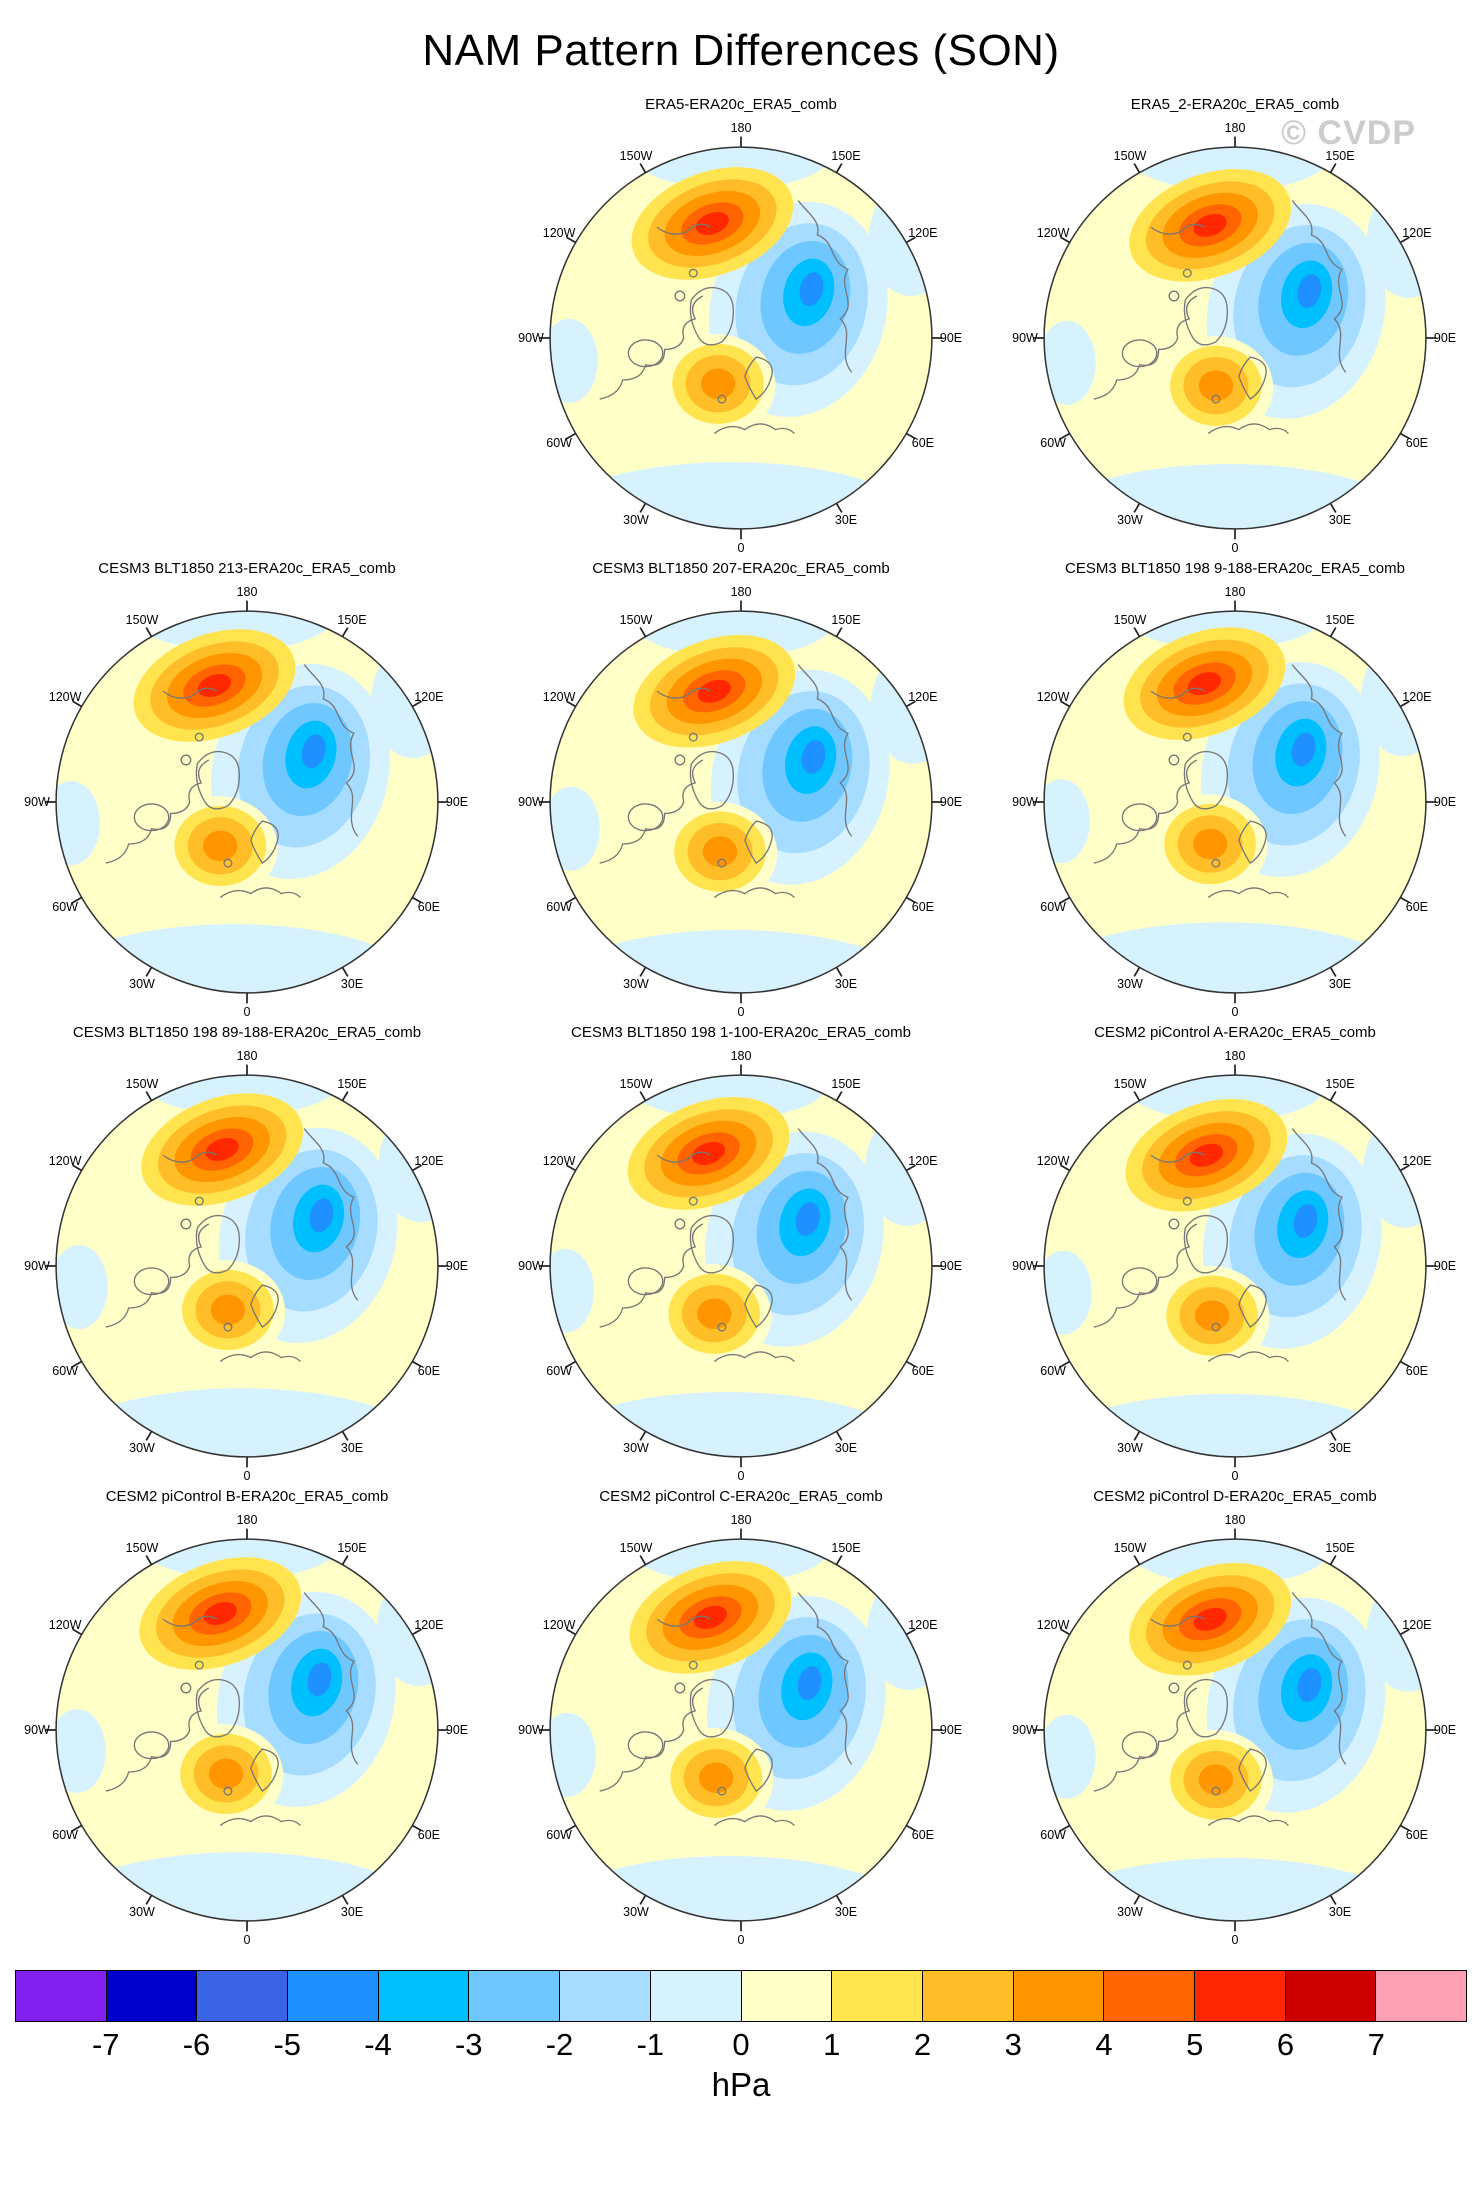  Describe the element at coordinates (65, 1371) in the screenshot. I see `longitude-label: 60W` at that location.